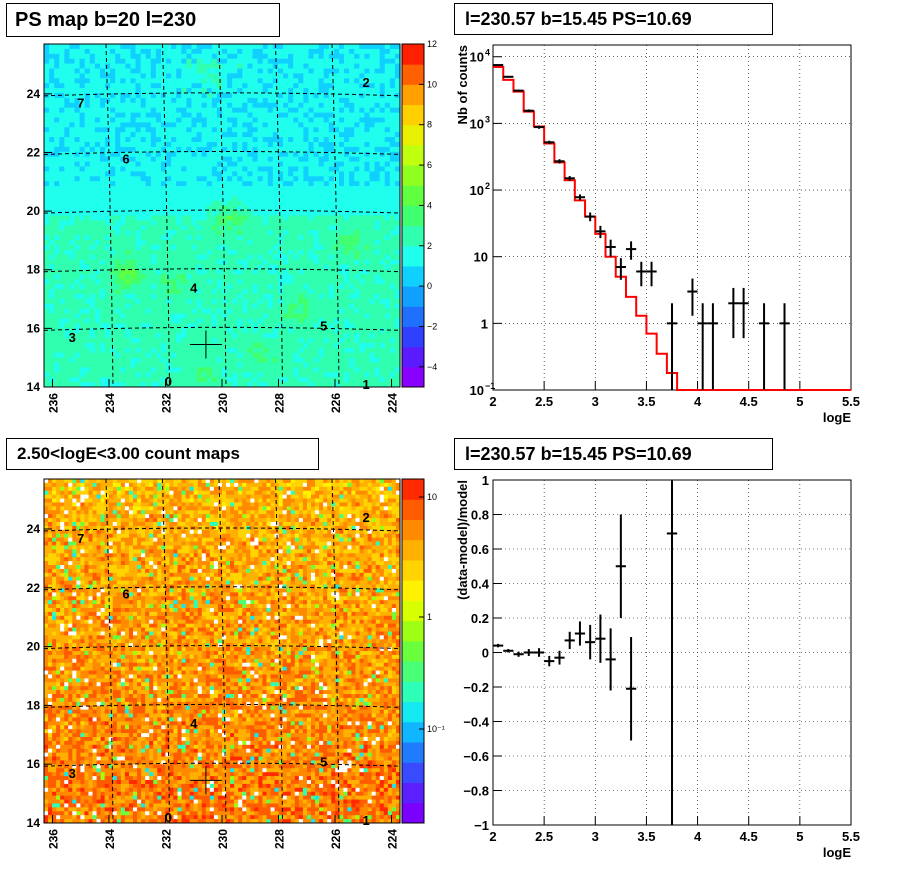 Image resolution: width=898 pixels, height=876 pixels. Describe the element at coordinates (641, 227) in the screenshot. I see `data-points` at that location.